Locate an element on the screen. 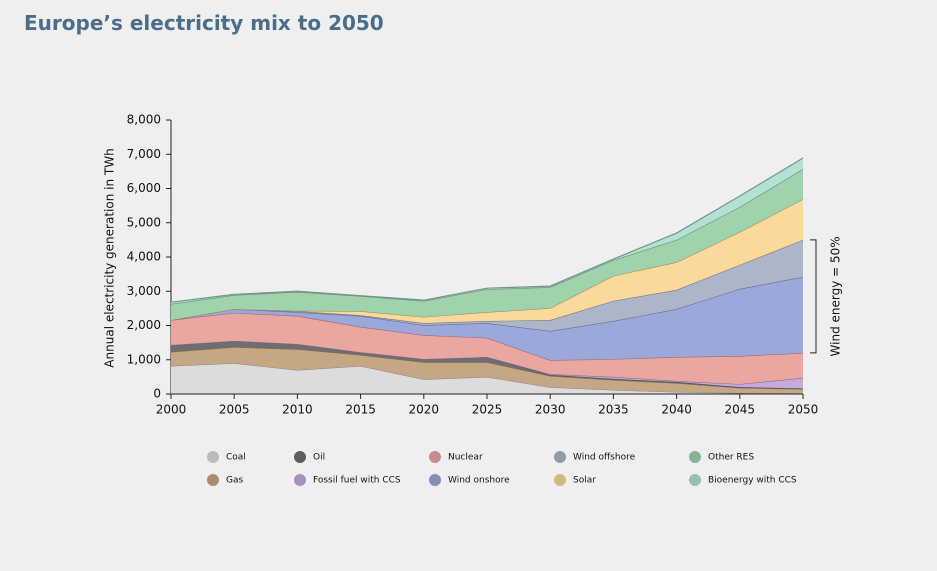  legend-label: Wind offshore is located at coordinates (604, 458).